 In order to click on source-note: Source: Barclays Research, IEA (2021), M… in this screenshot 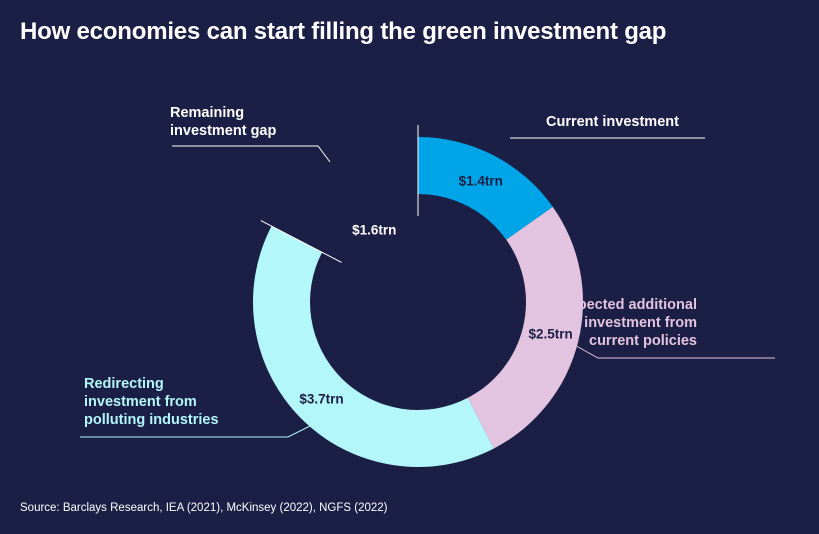, I will do `click(204, 508)`.